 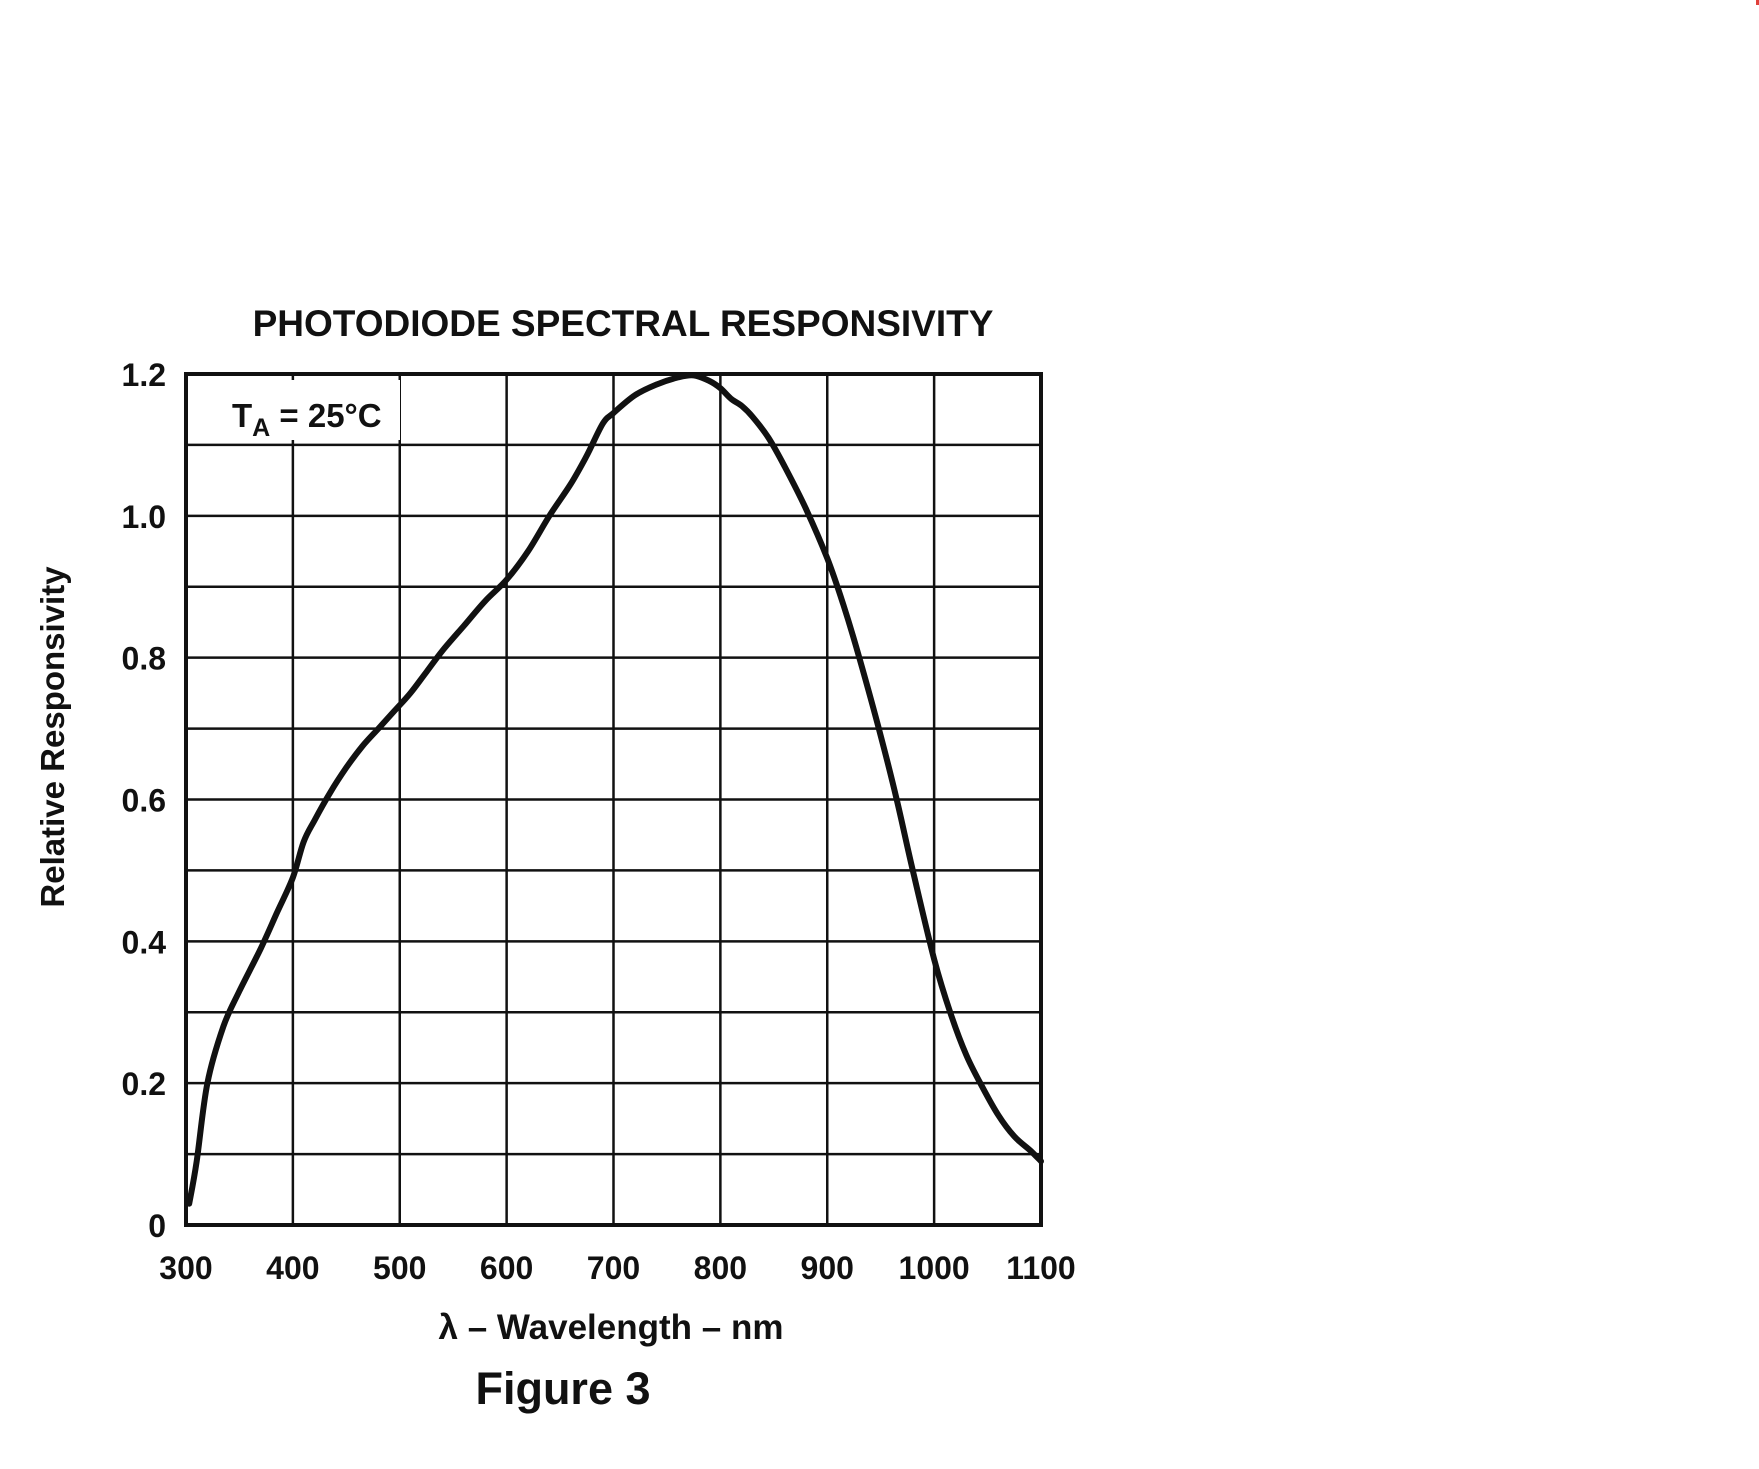 I want to click on annotation-main: T, so click(x=242, y=415).